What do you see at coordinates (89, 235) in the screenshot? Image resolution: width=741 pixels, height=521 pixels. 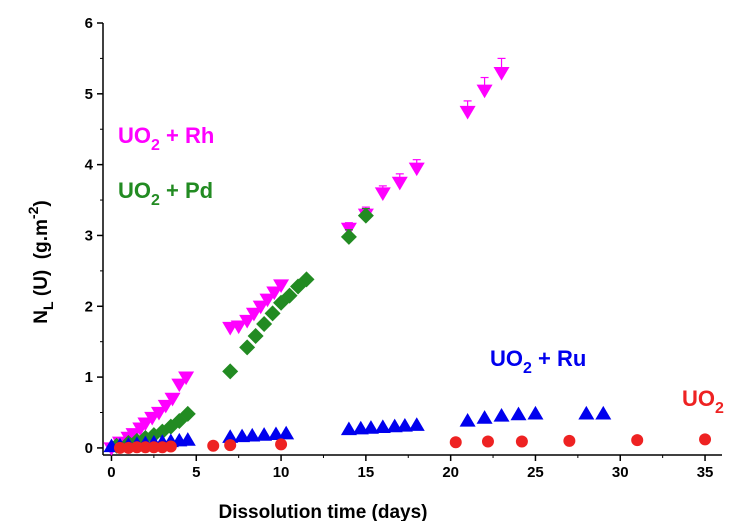 I see `y-tick-label: 3` at bounding box center [89, 235].